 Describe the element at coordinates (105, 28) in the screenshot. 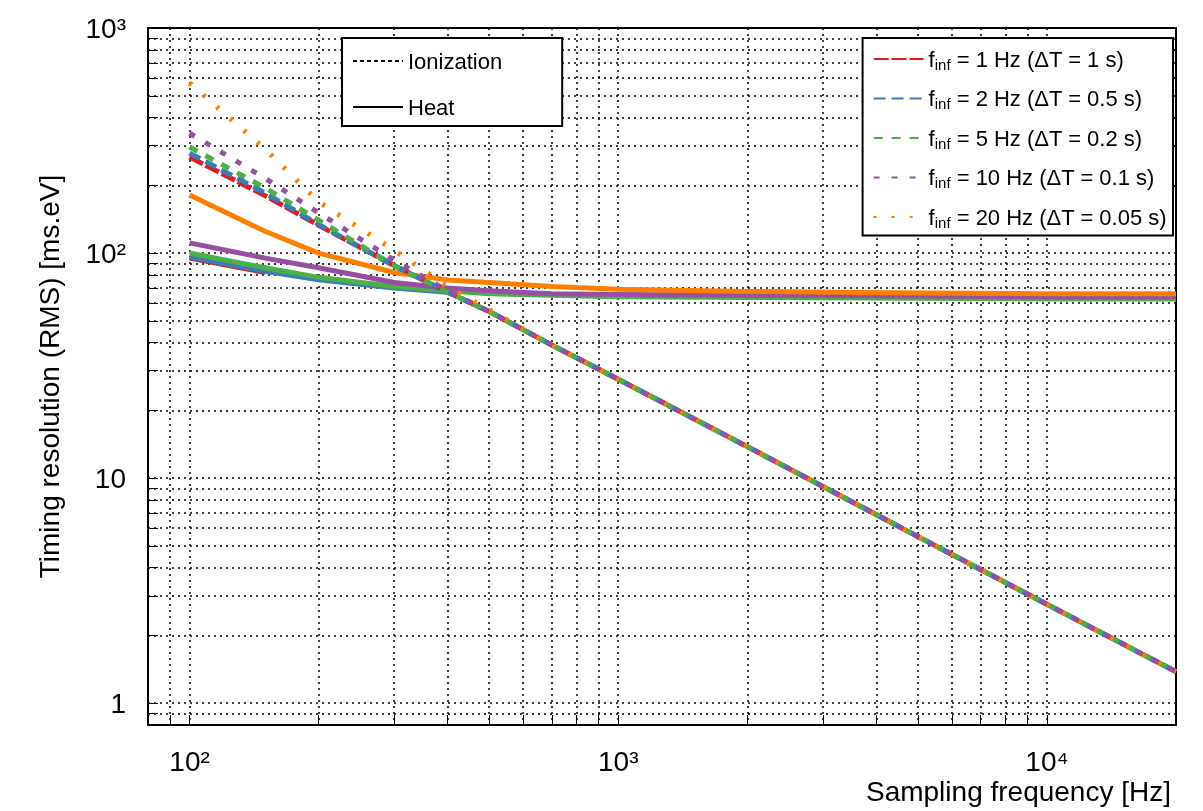

I see `y-tick-label: 10³` at that location.